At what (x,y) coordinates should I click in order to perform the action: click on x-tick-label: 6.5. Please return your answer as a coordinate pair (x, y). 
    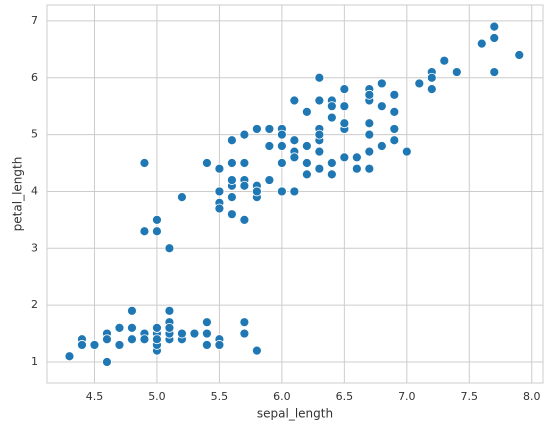
    Looking at the image, I should click on (345, 396).